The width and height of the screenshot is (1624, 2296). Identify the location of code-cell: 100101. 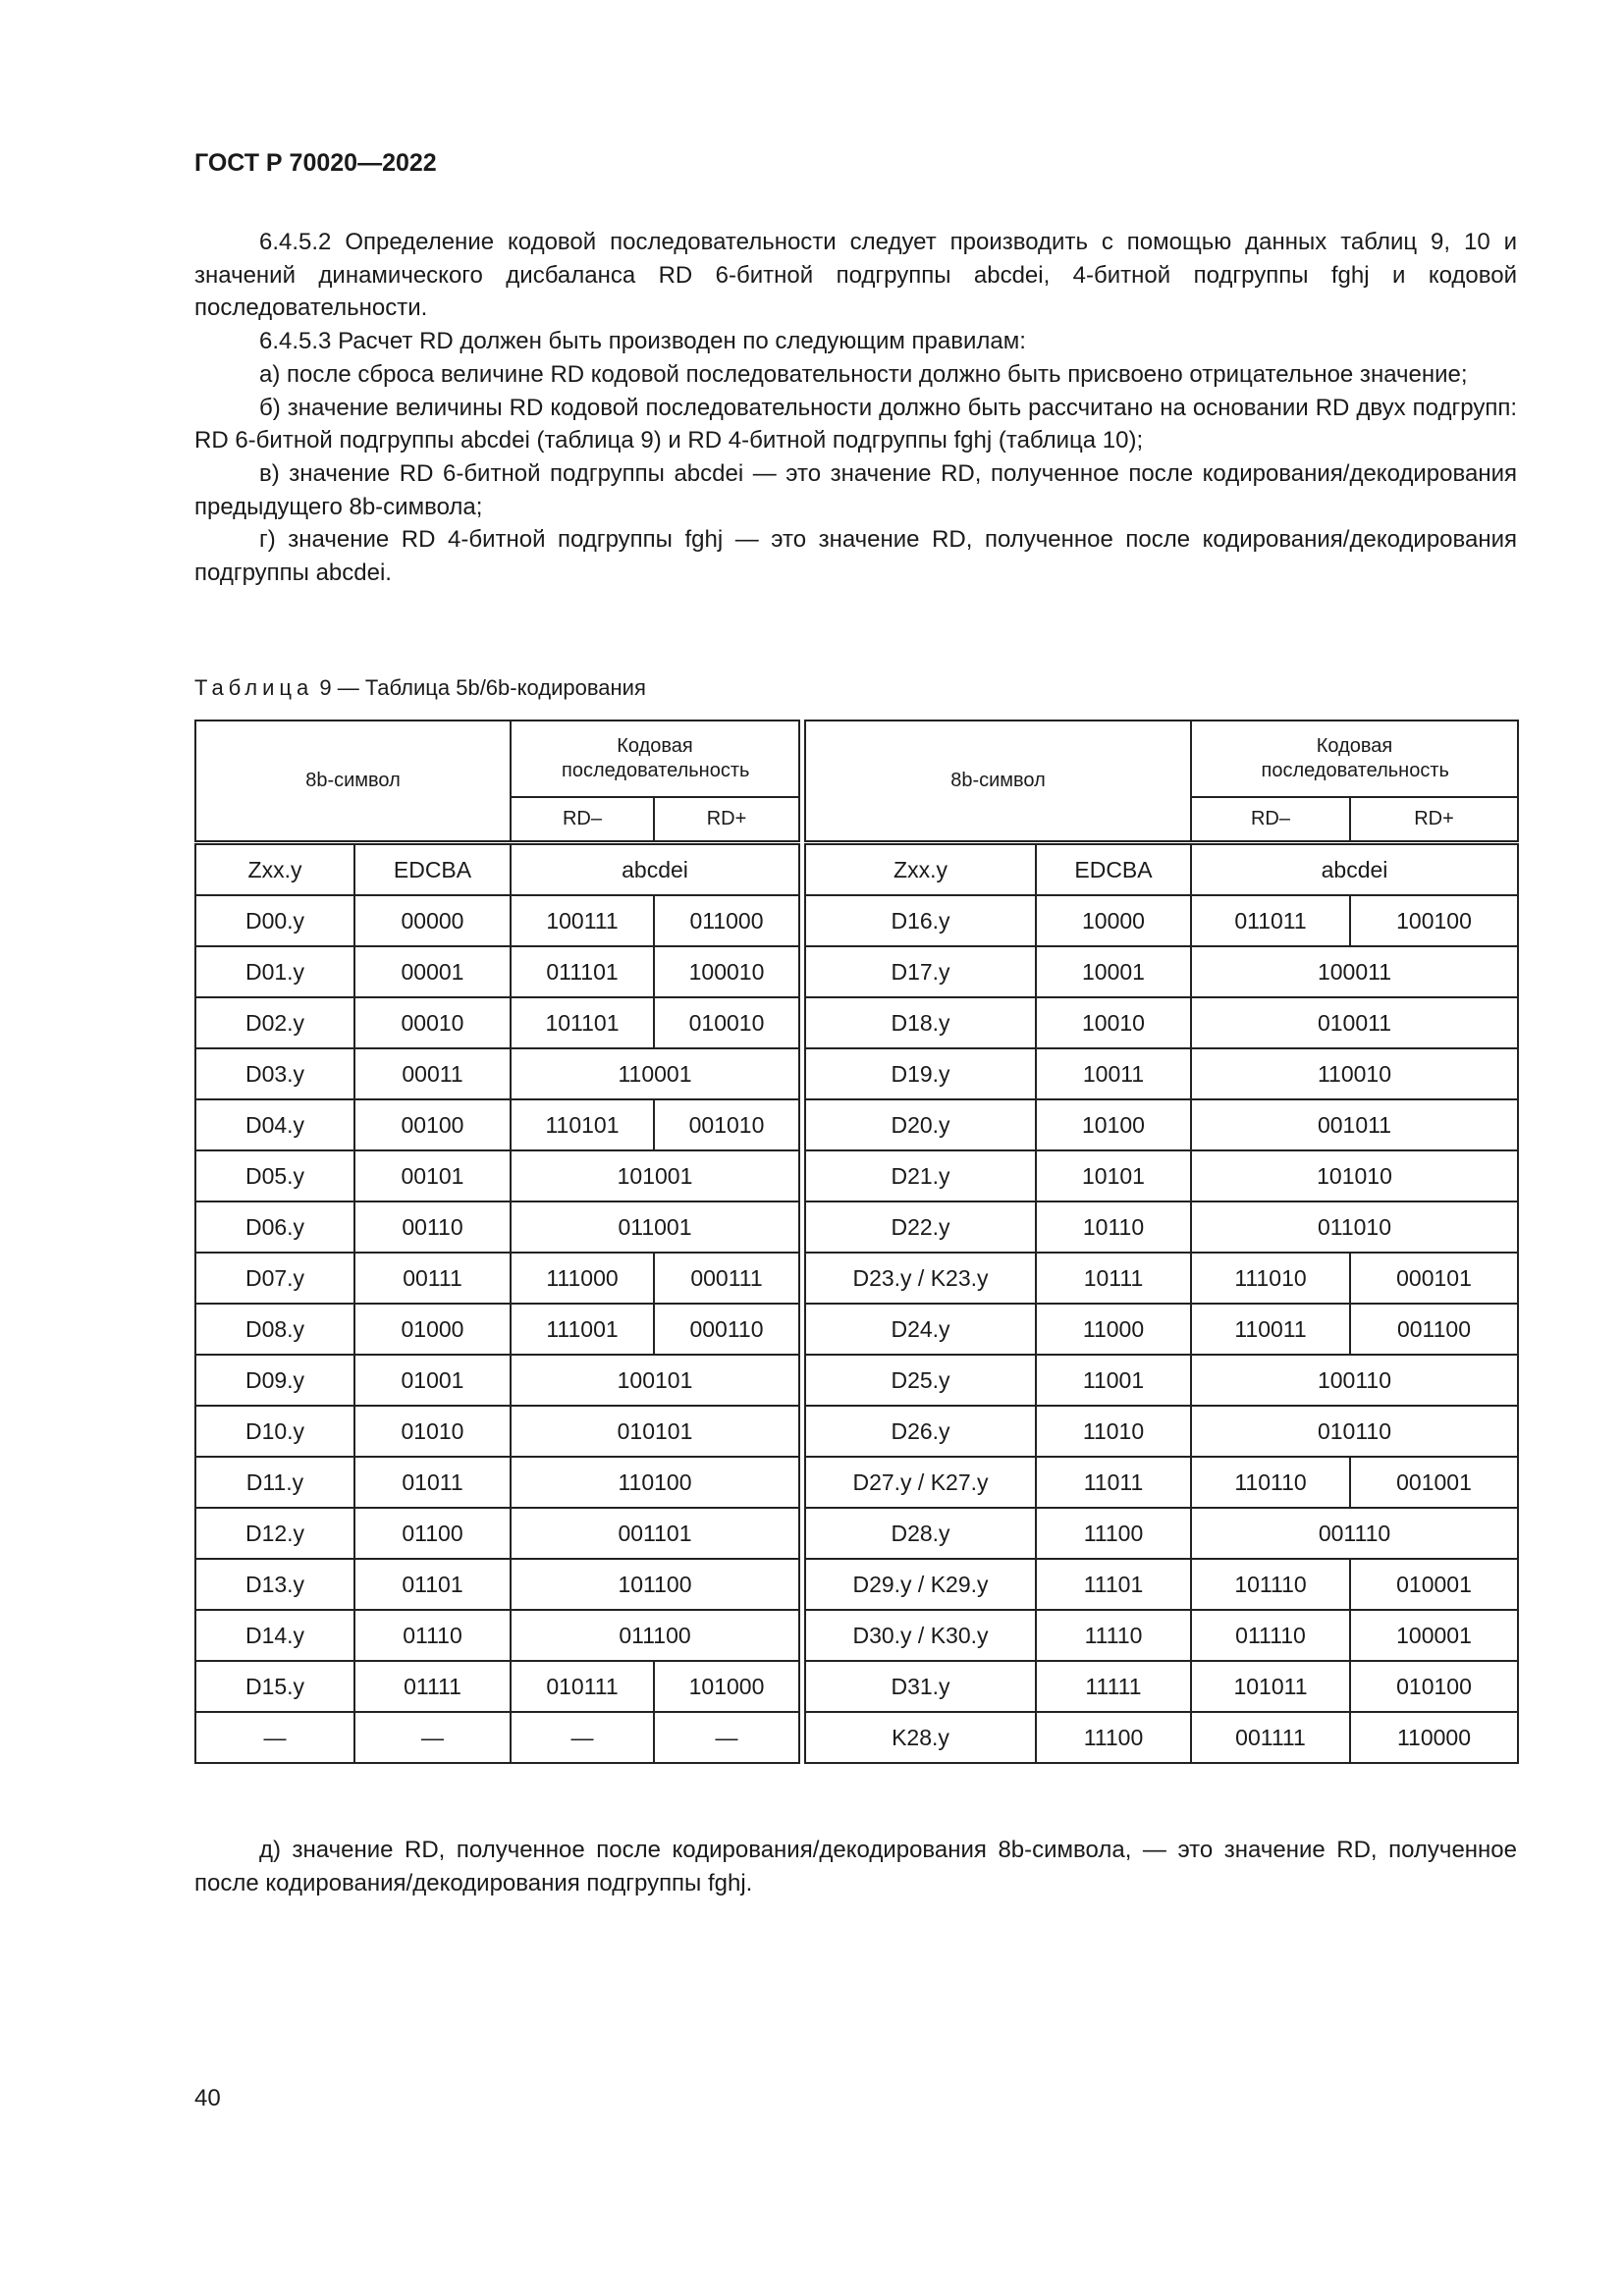
(655, 1380).